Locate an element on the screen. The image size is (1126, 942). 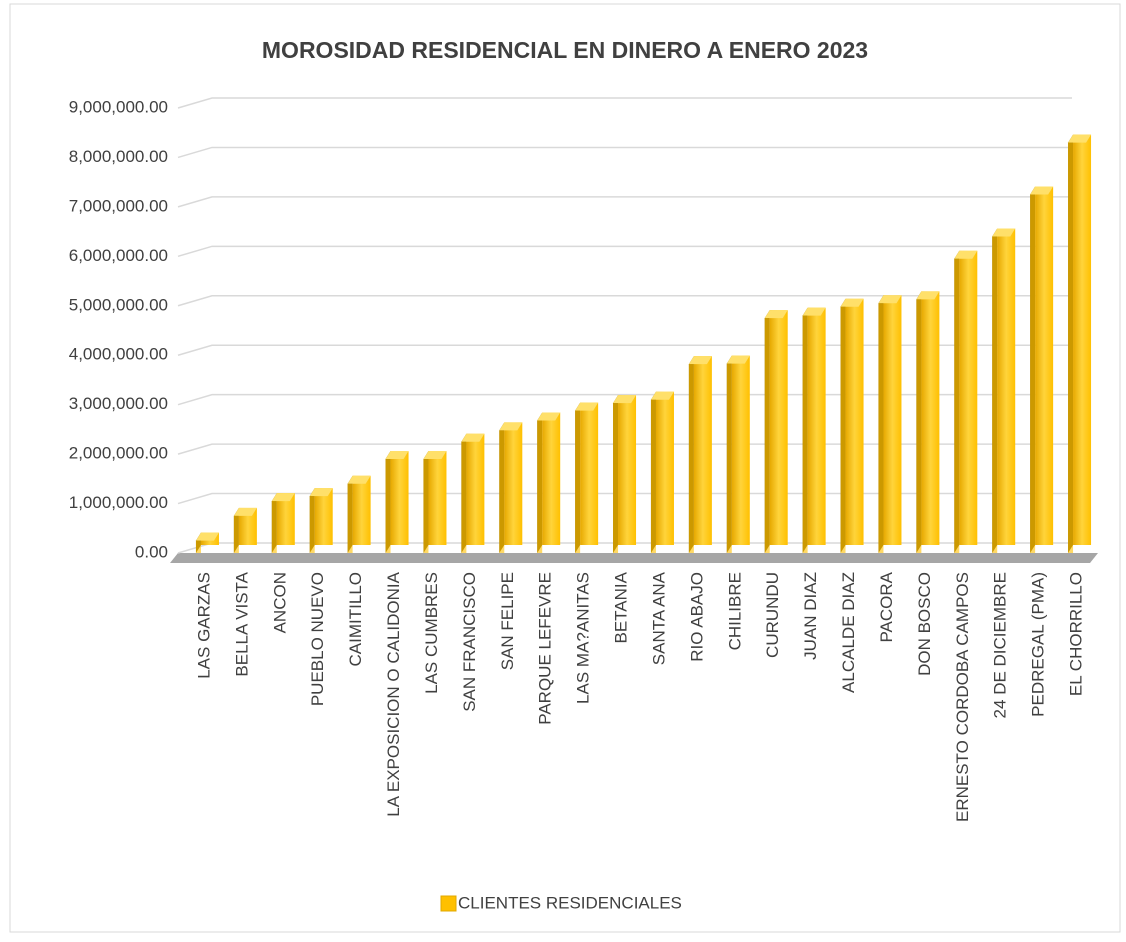
x-tick-label: RIO ABAJO is located at coordinates (696, 617).